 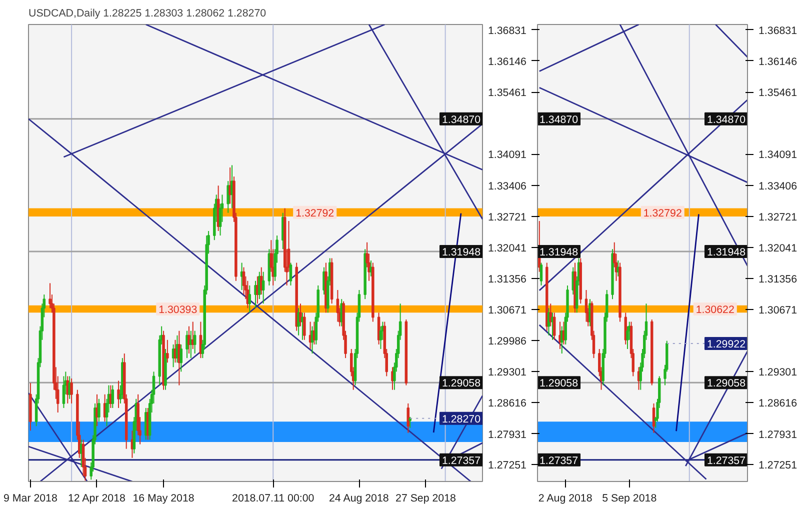 What do you see at coordinates (559, 252) in the screenshot?
I see `text: 1.31948` at bounding box center [559, 252].